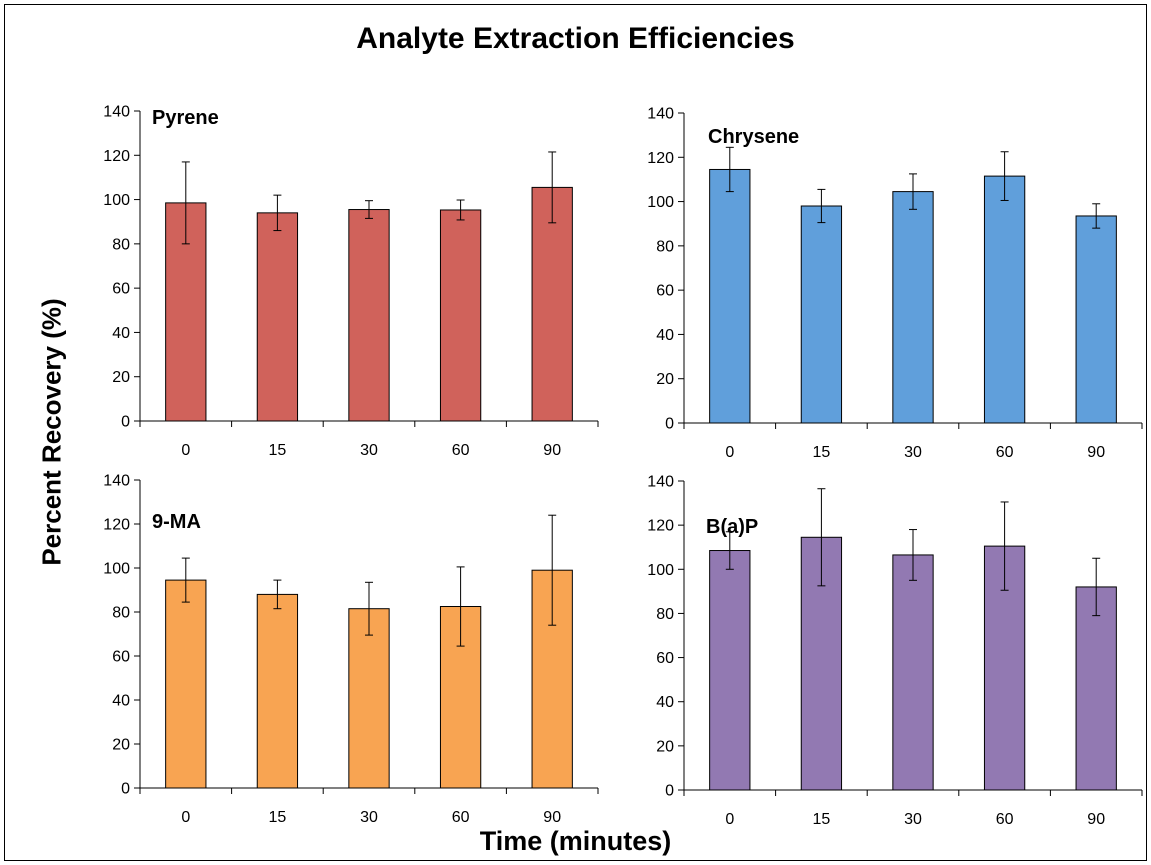 This screenshot has width=1151, height=865. What do you see at coordinates (176, 522) in the screenshot?
I see `panel-title-9-ma: 9-MA` at bounding box center [176, 522].